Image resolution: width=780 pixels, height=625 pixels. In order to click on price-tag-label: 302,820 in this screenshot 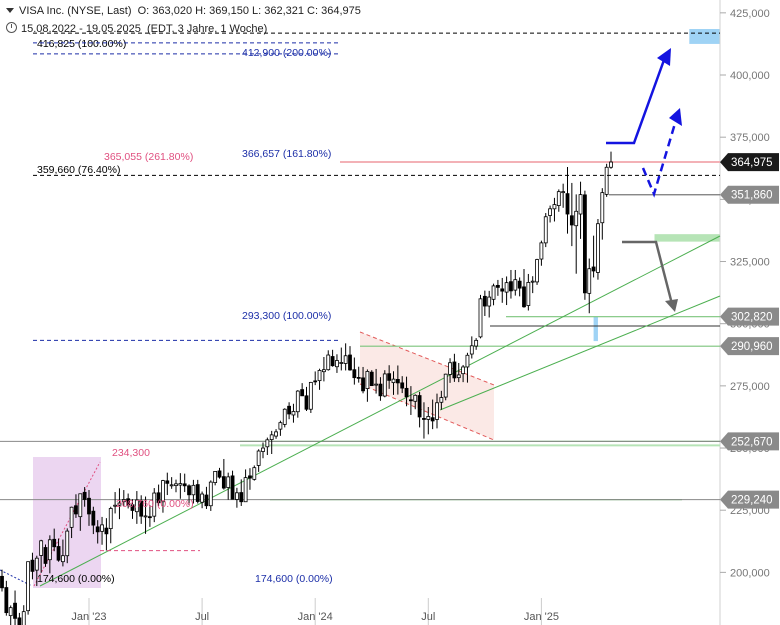, I will do `click(752, 318)`.